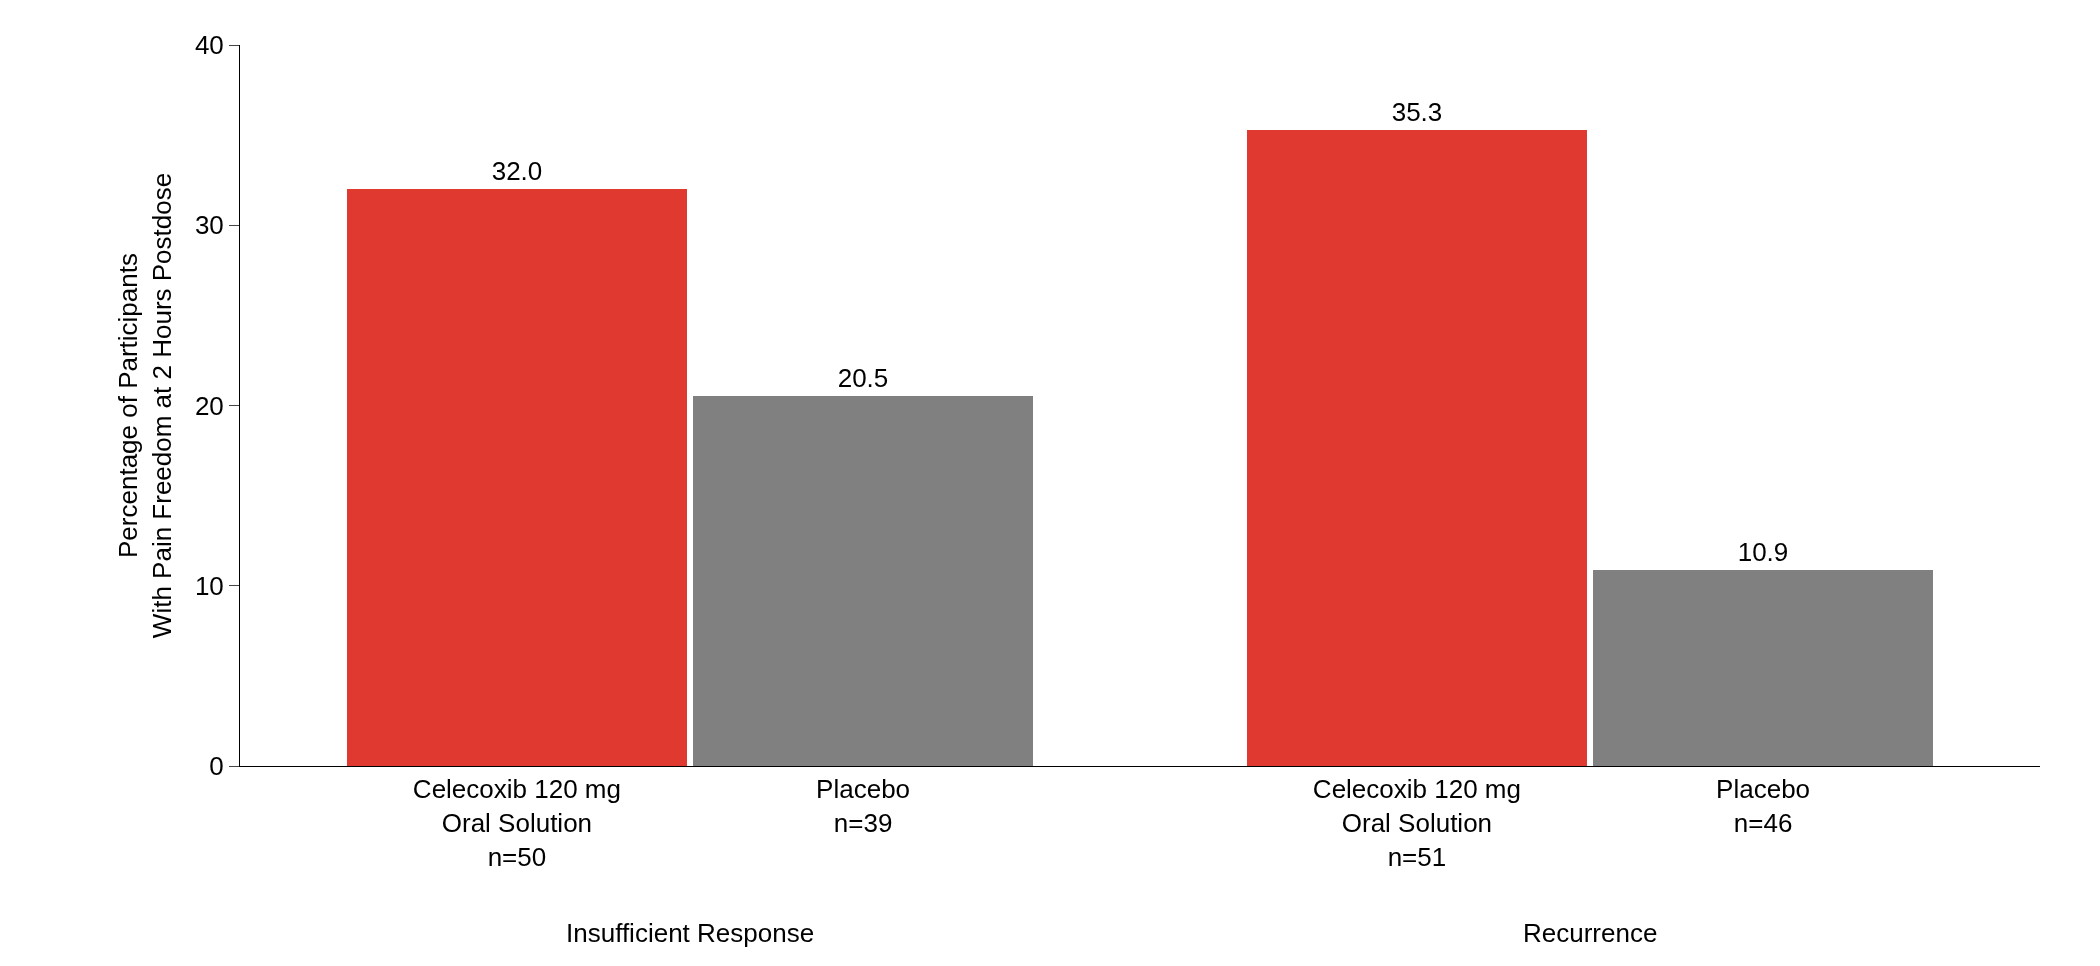  What do you see at coordinates (516, 823) in the screenshot?
I see `x-tick-label: Celecoxib 120 mg Oral Solution n=50` at bounding box center [516, 823].